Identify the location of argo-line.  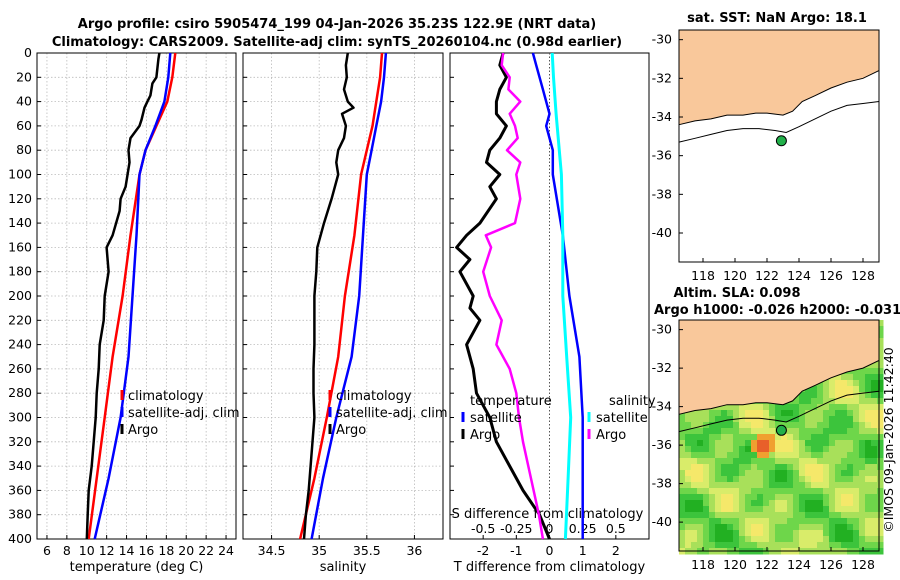
(123, 296).